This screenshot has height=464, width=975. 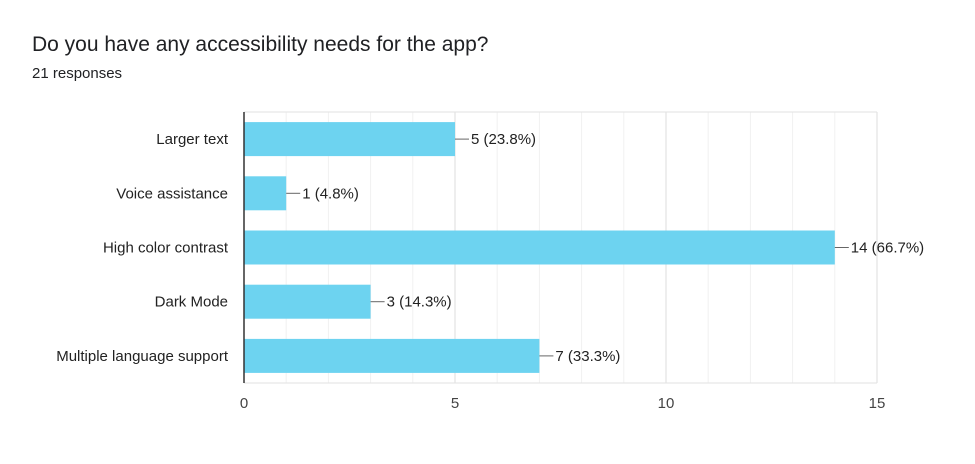 I want to click on x-tick-label: 5, so click(x=455, y=403).